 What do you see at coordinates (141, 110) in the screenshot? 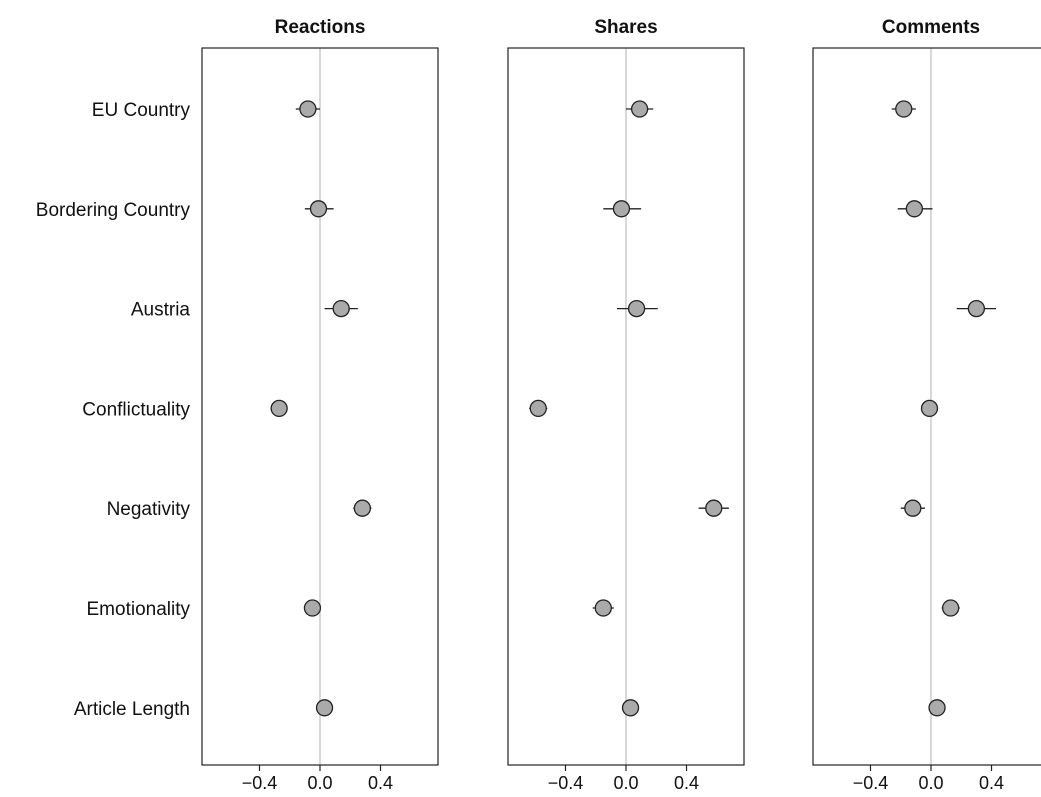
I see `row-label-eu-country: EU Country` at bounding box center [141, 110].